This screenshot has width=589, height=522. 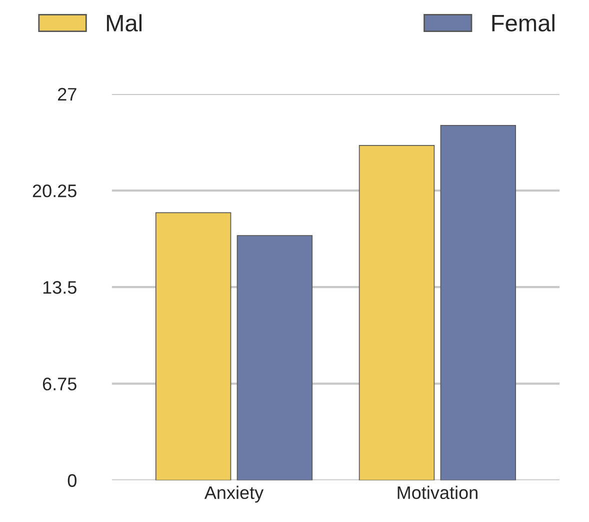 What do you see at coordinates (54, 191) in the screenshot?
I see `y-tick-label: 20.25` at bounding box center [54, 191].